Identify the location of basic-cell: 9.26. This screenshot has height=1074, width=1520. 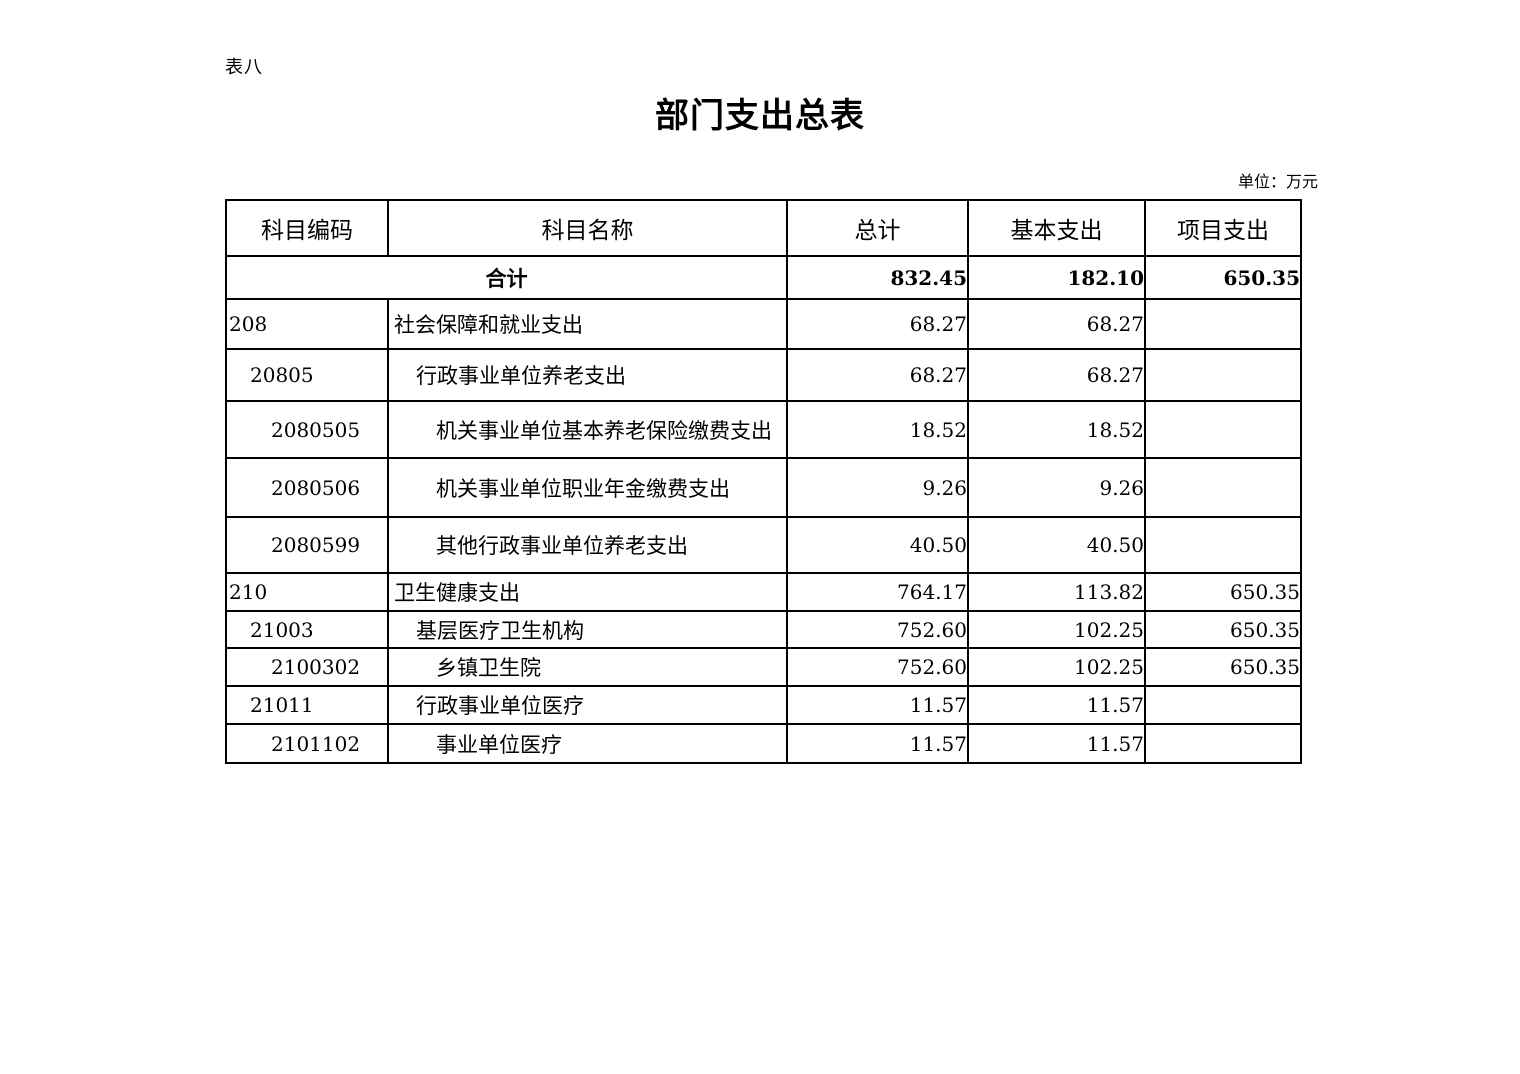
(1056, 487).